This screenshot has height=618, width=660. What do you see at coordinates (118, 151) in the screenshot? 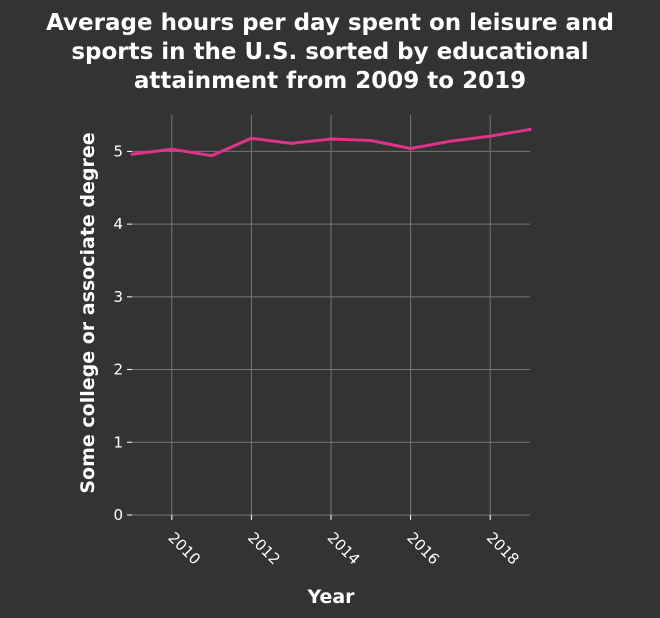
I see `y-tick-label: 5` at bounding box center [118, 151].